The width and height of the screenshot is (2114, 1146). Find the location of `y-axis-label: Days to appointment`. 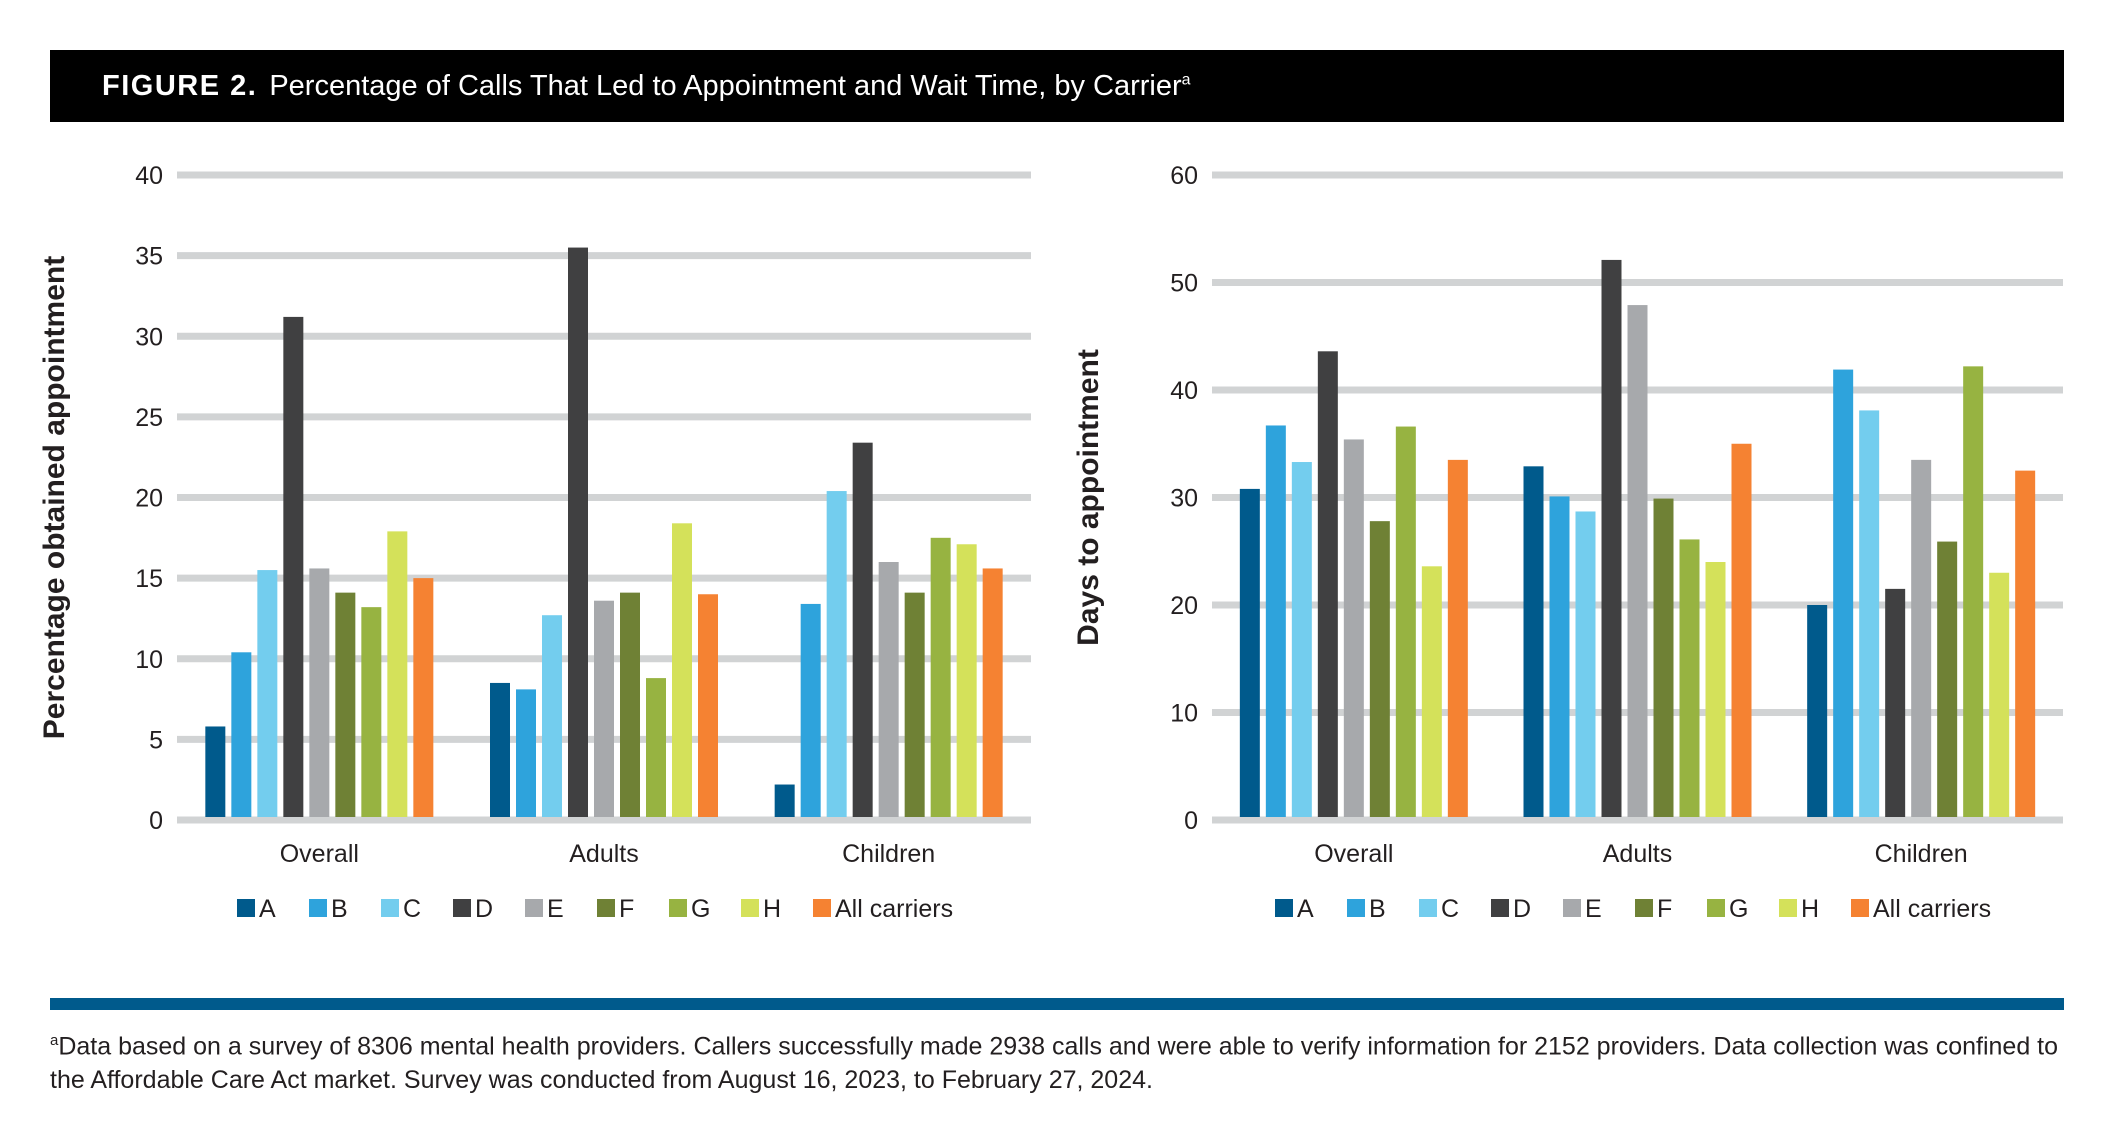

y-axis-label: Days to appointment is located at coordinates (1088, 497).